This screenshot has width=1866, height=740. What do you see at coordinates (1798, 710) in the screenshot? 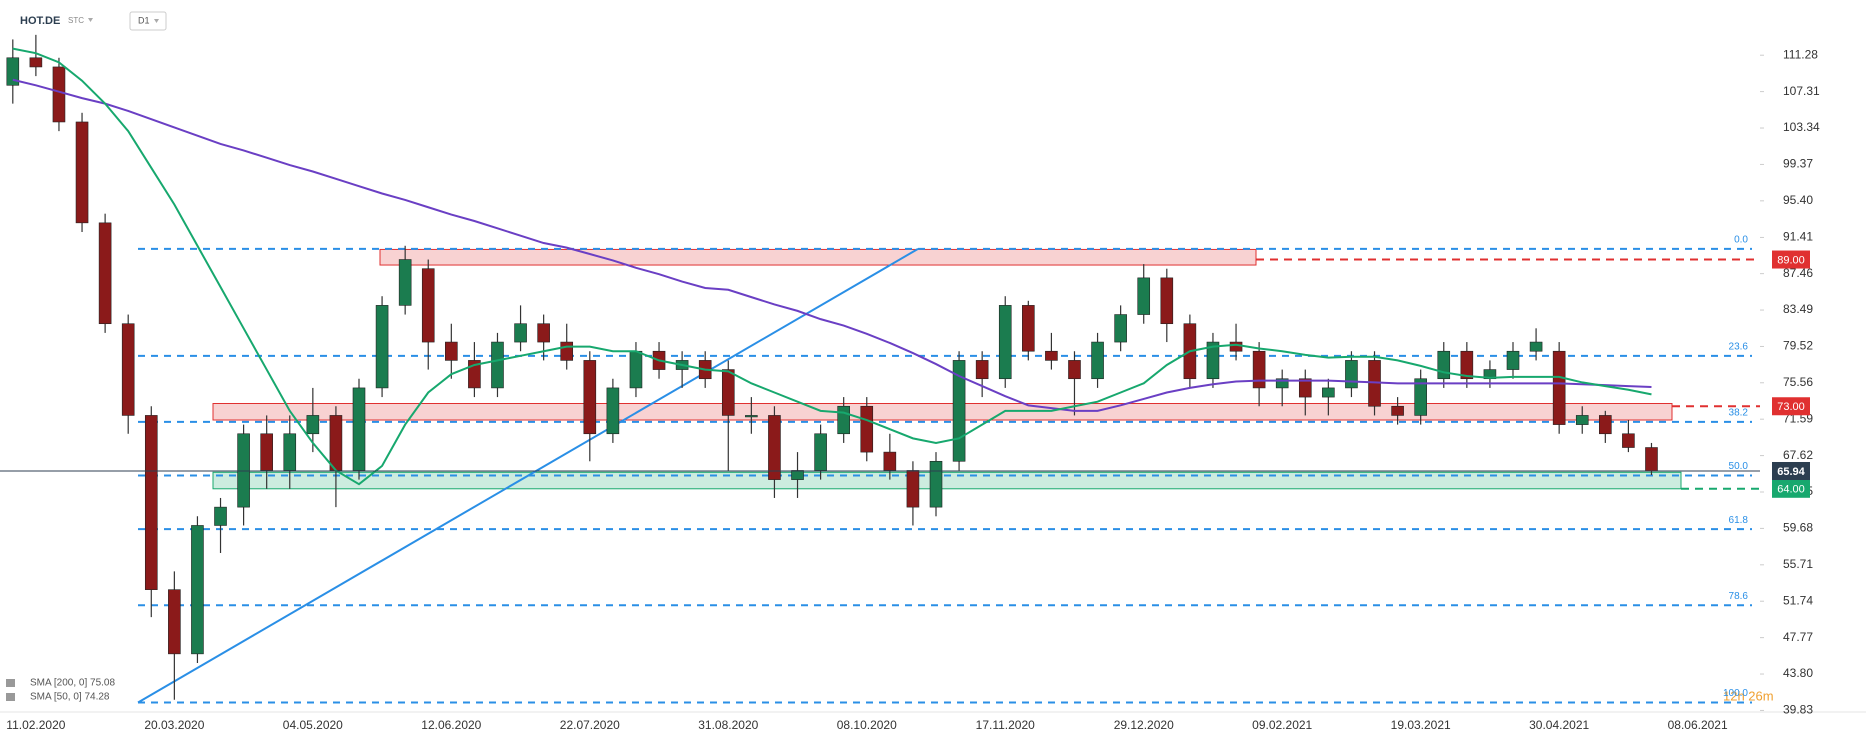
I see `y-tick-label: 39.83` at bounding box center [1798, 710].